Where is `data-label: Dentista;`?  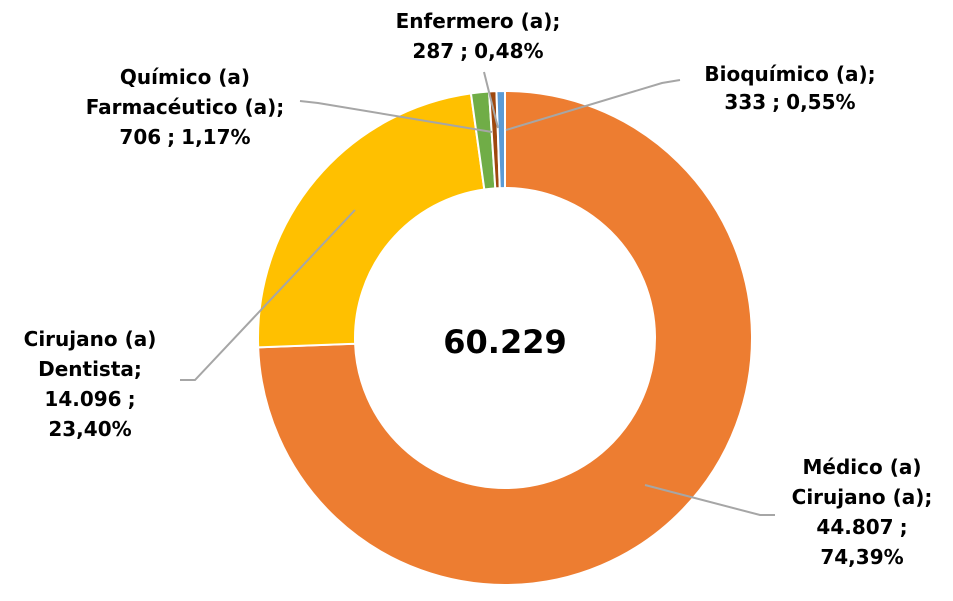
data-label: Dentista; is located at coordinates (90, 369).